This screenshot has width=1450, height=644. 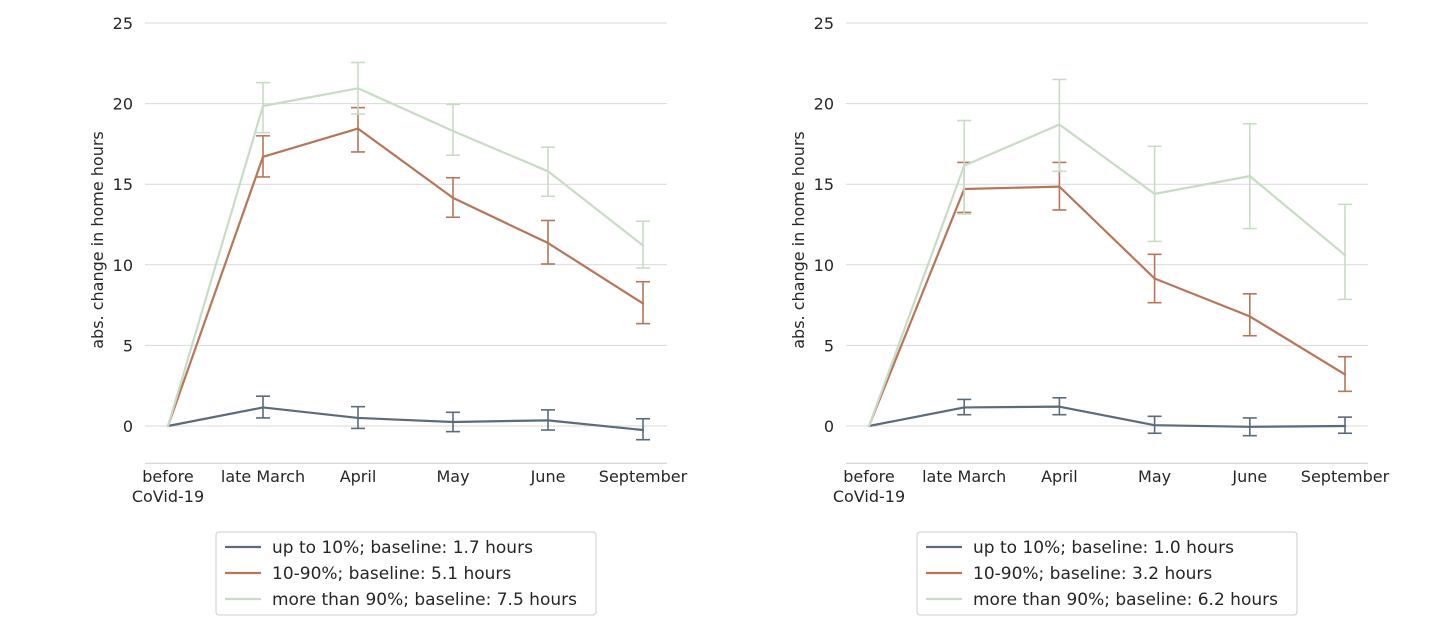 What do you see at coordinates (424, 600) in the screenshot?
I see `legend-label: more than 90%; baseline: 7.5 hours` at bounding box center [424, 600].